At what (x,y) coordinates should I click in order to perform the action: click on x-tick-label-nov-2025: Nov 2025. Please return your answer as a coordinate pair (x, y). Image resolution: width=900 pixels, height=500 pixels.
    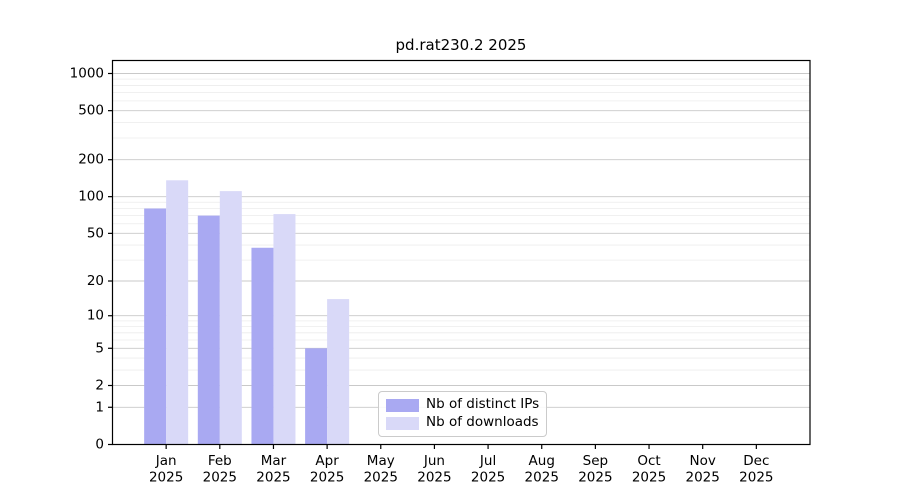
    Looking at the image, I should click on (703, 469).